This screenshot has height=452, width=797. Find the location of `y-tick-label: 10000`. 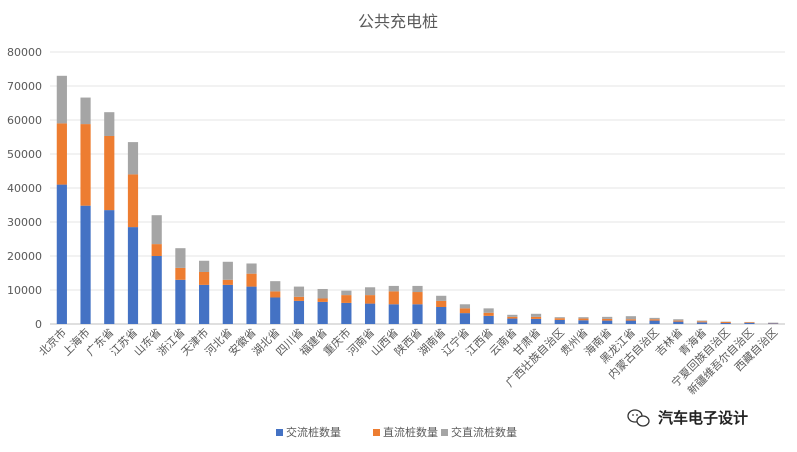

y-tick-label: 10000 is located at coordinates (24, 290).